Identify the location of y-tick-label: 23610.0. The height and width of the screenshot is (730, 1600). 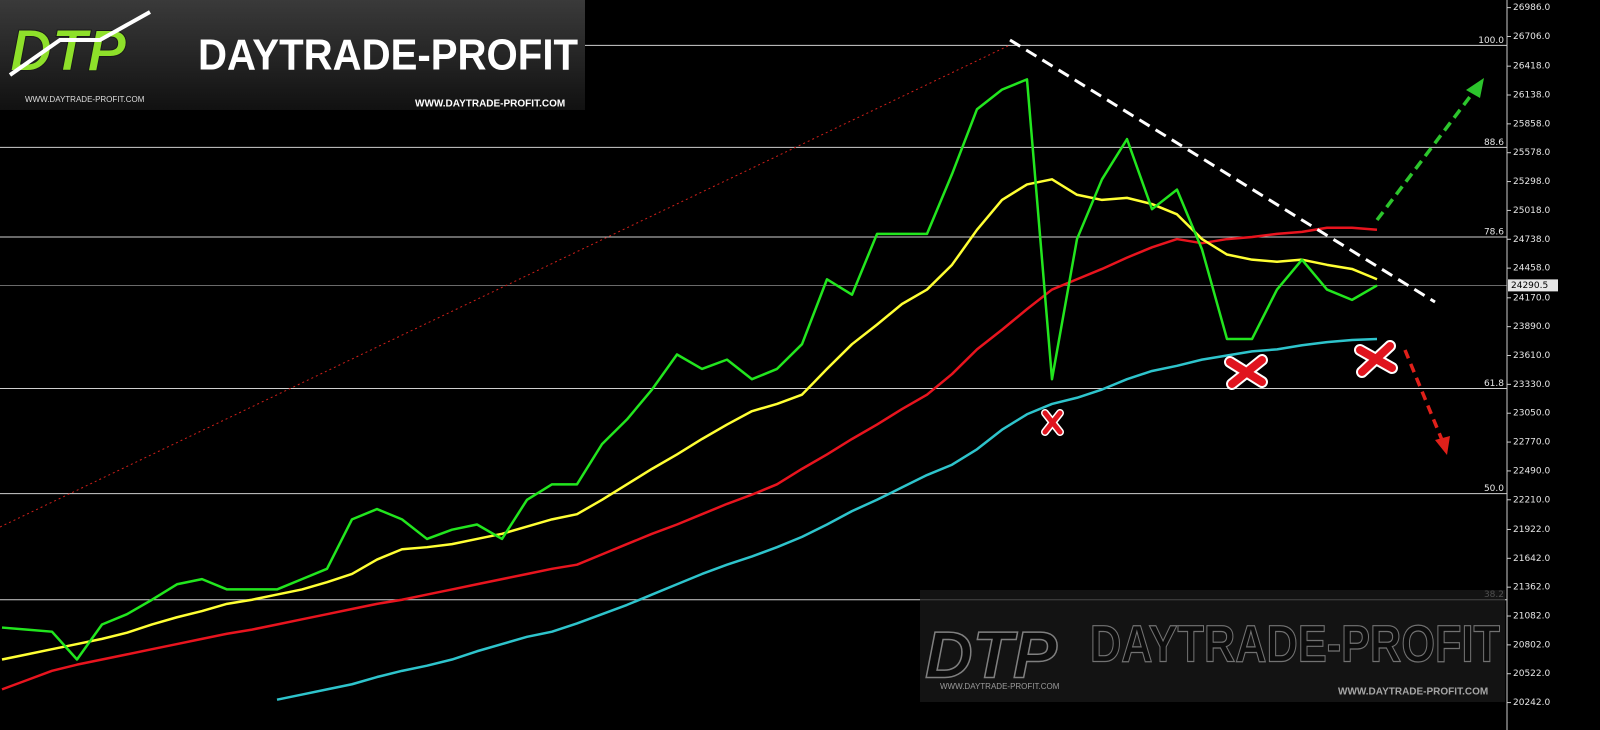
(1531, 356).